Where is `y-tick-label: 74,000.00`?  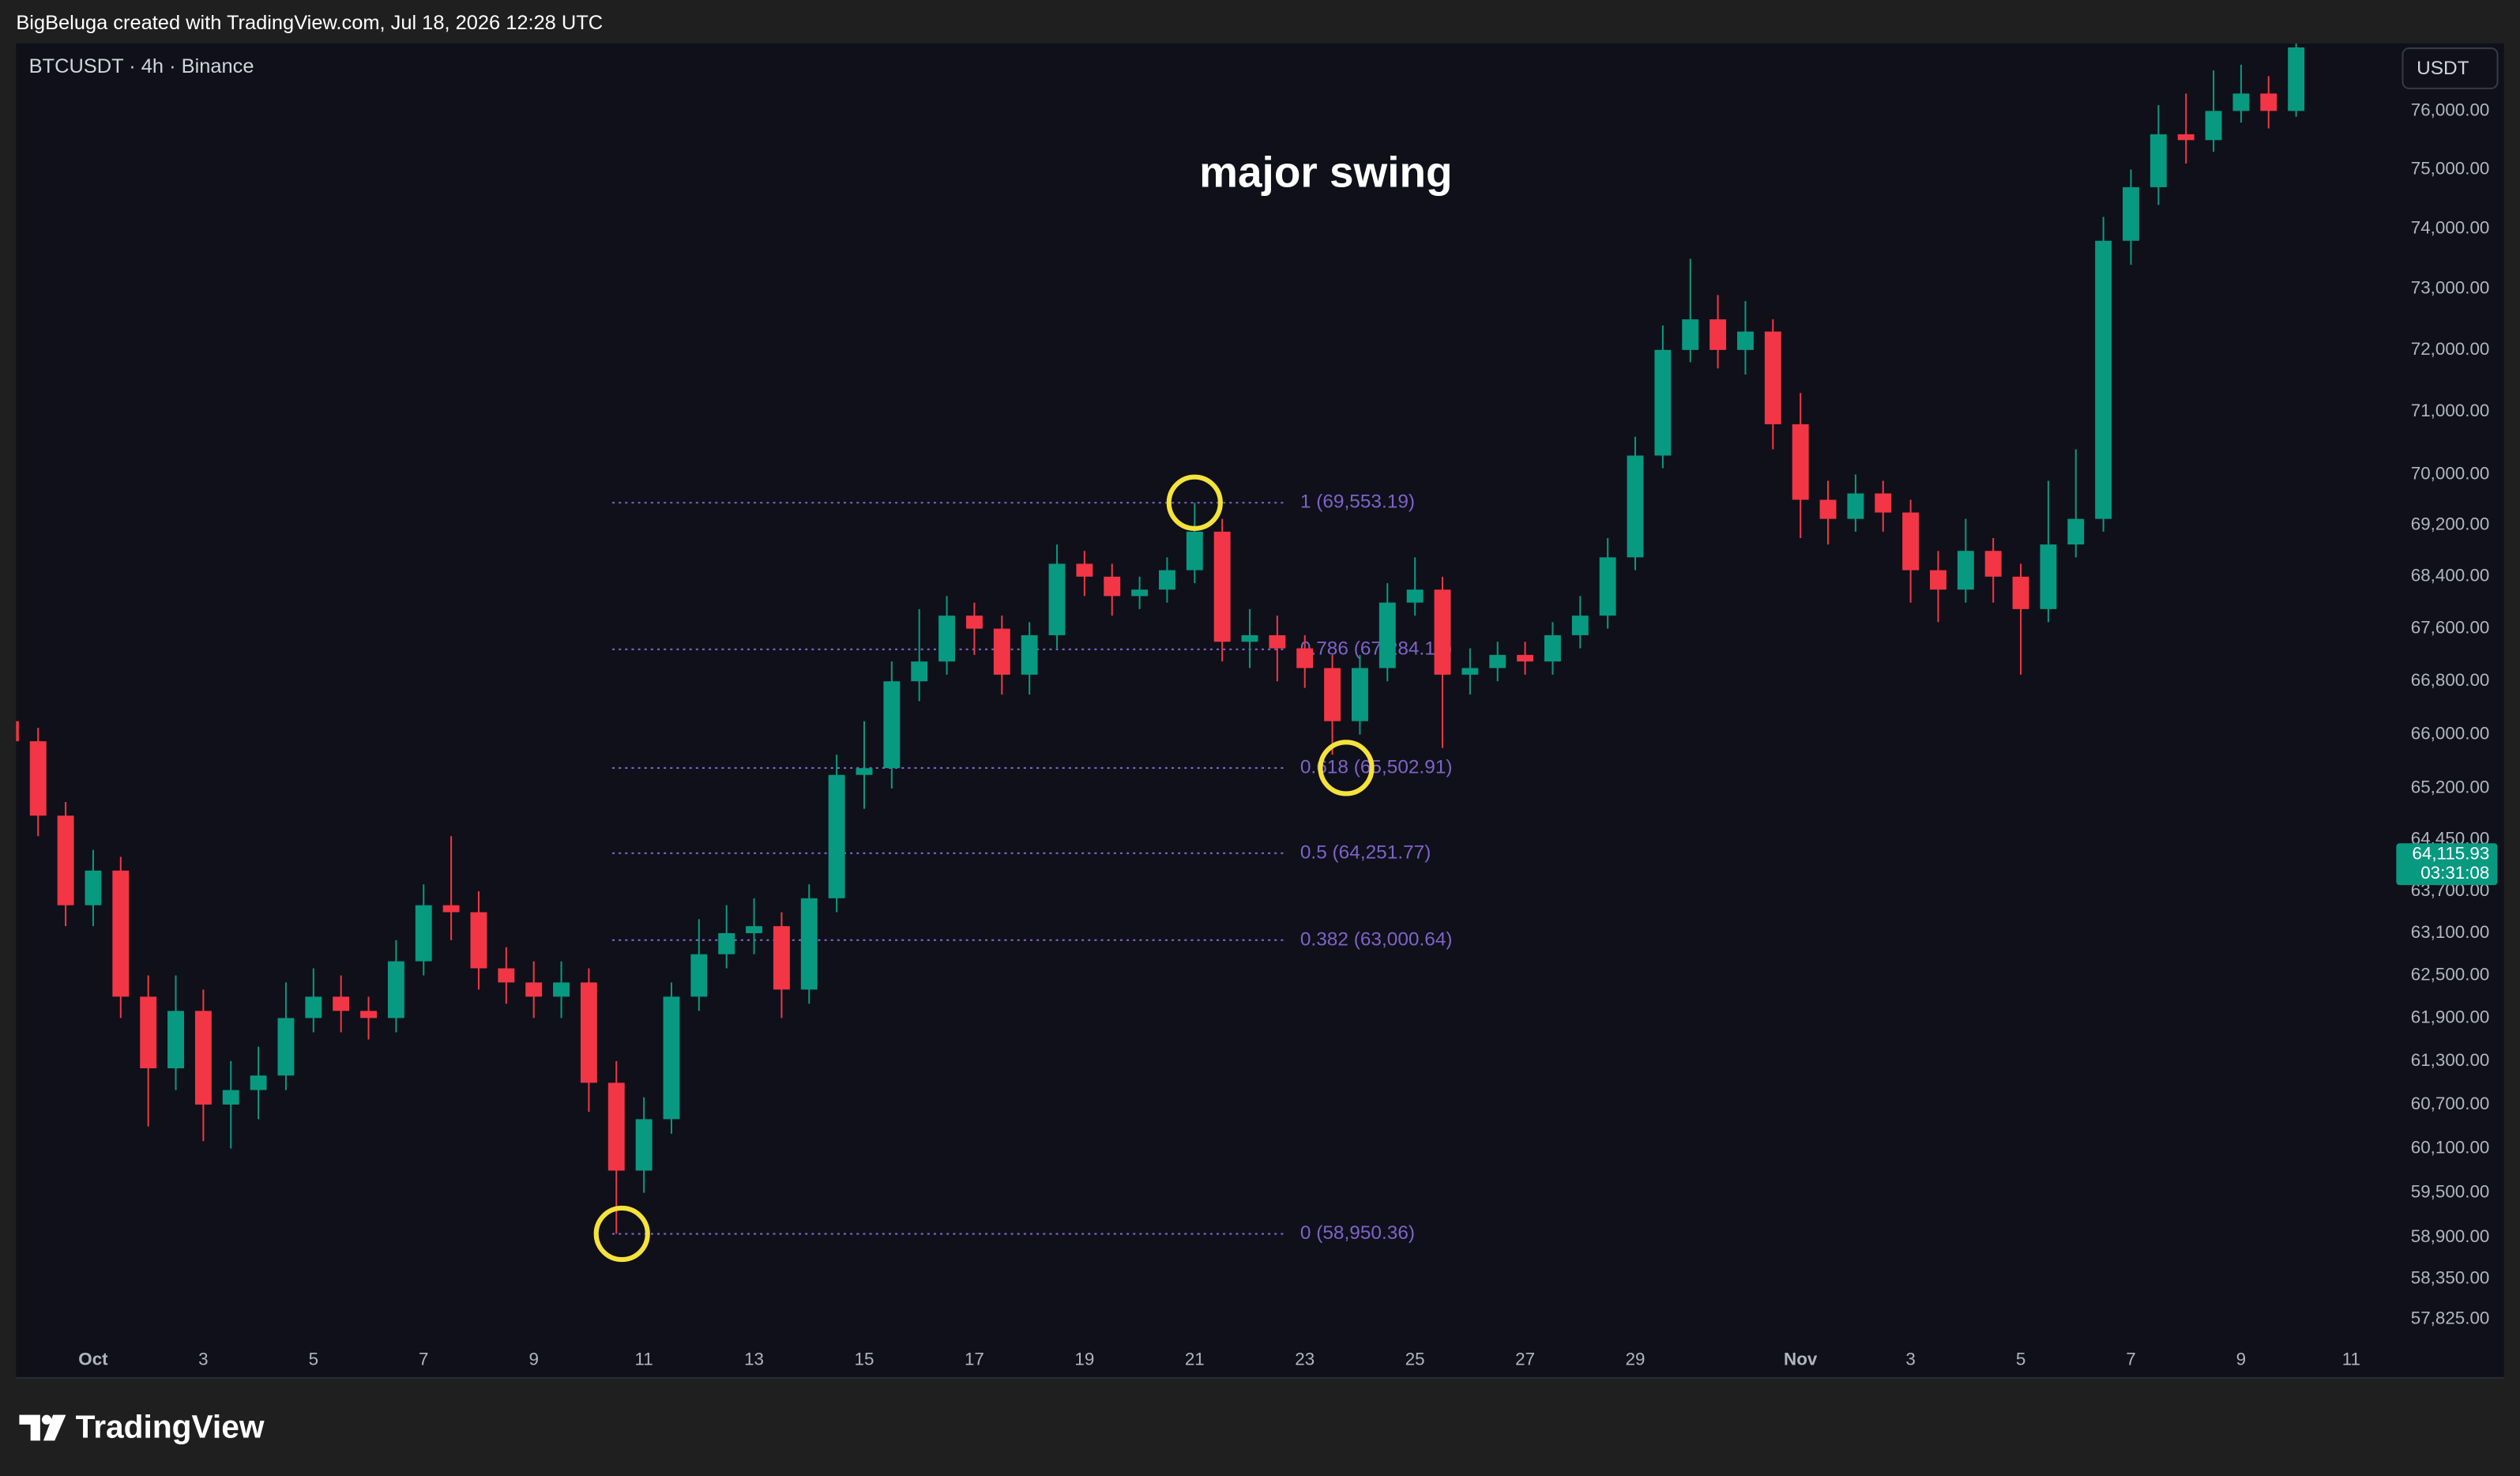 y-tick-label: 74,000.00 is located at coordinates (2450, 227).